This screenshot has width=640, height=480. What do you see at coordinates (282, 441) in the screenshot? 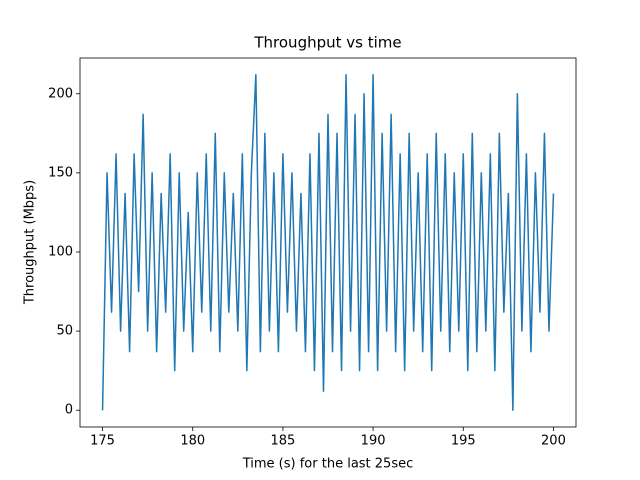
I see `x-tick-label: 185` at bounding box center [282, 441].